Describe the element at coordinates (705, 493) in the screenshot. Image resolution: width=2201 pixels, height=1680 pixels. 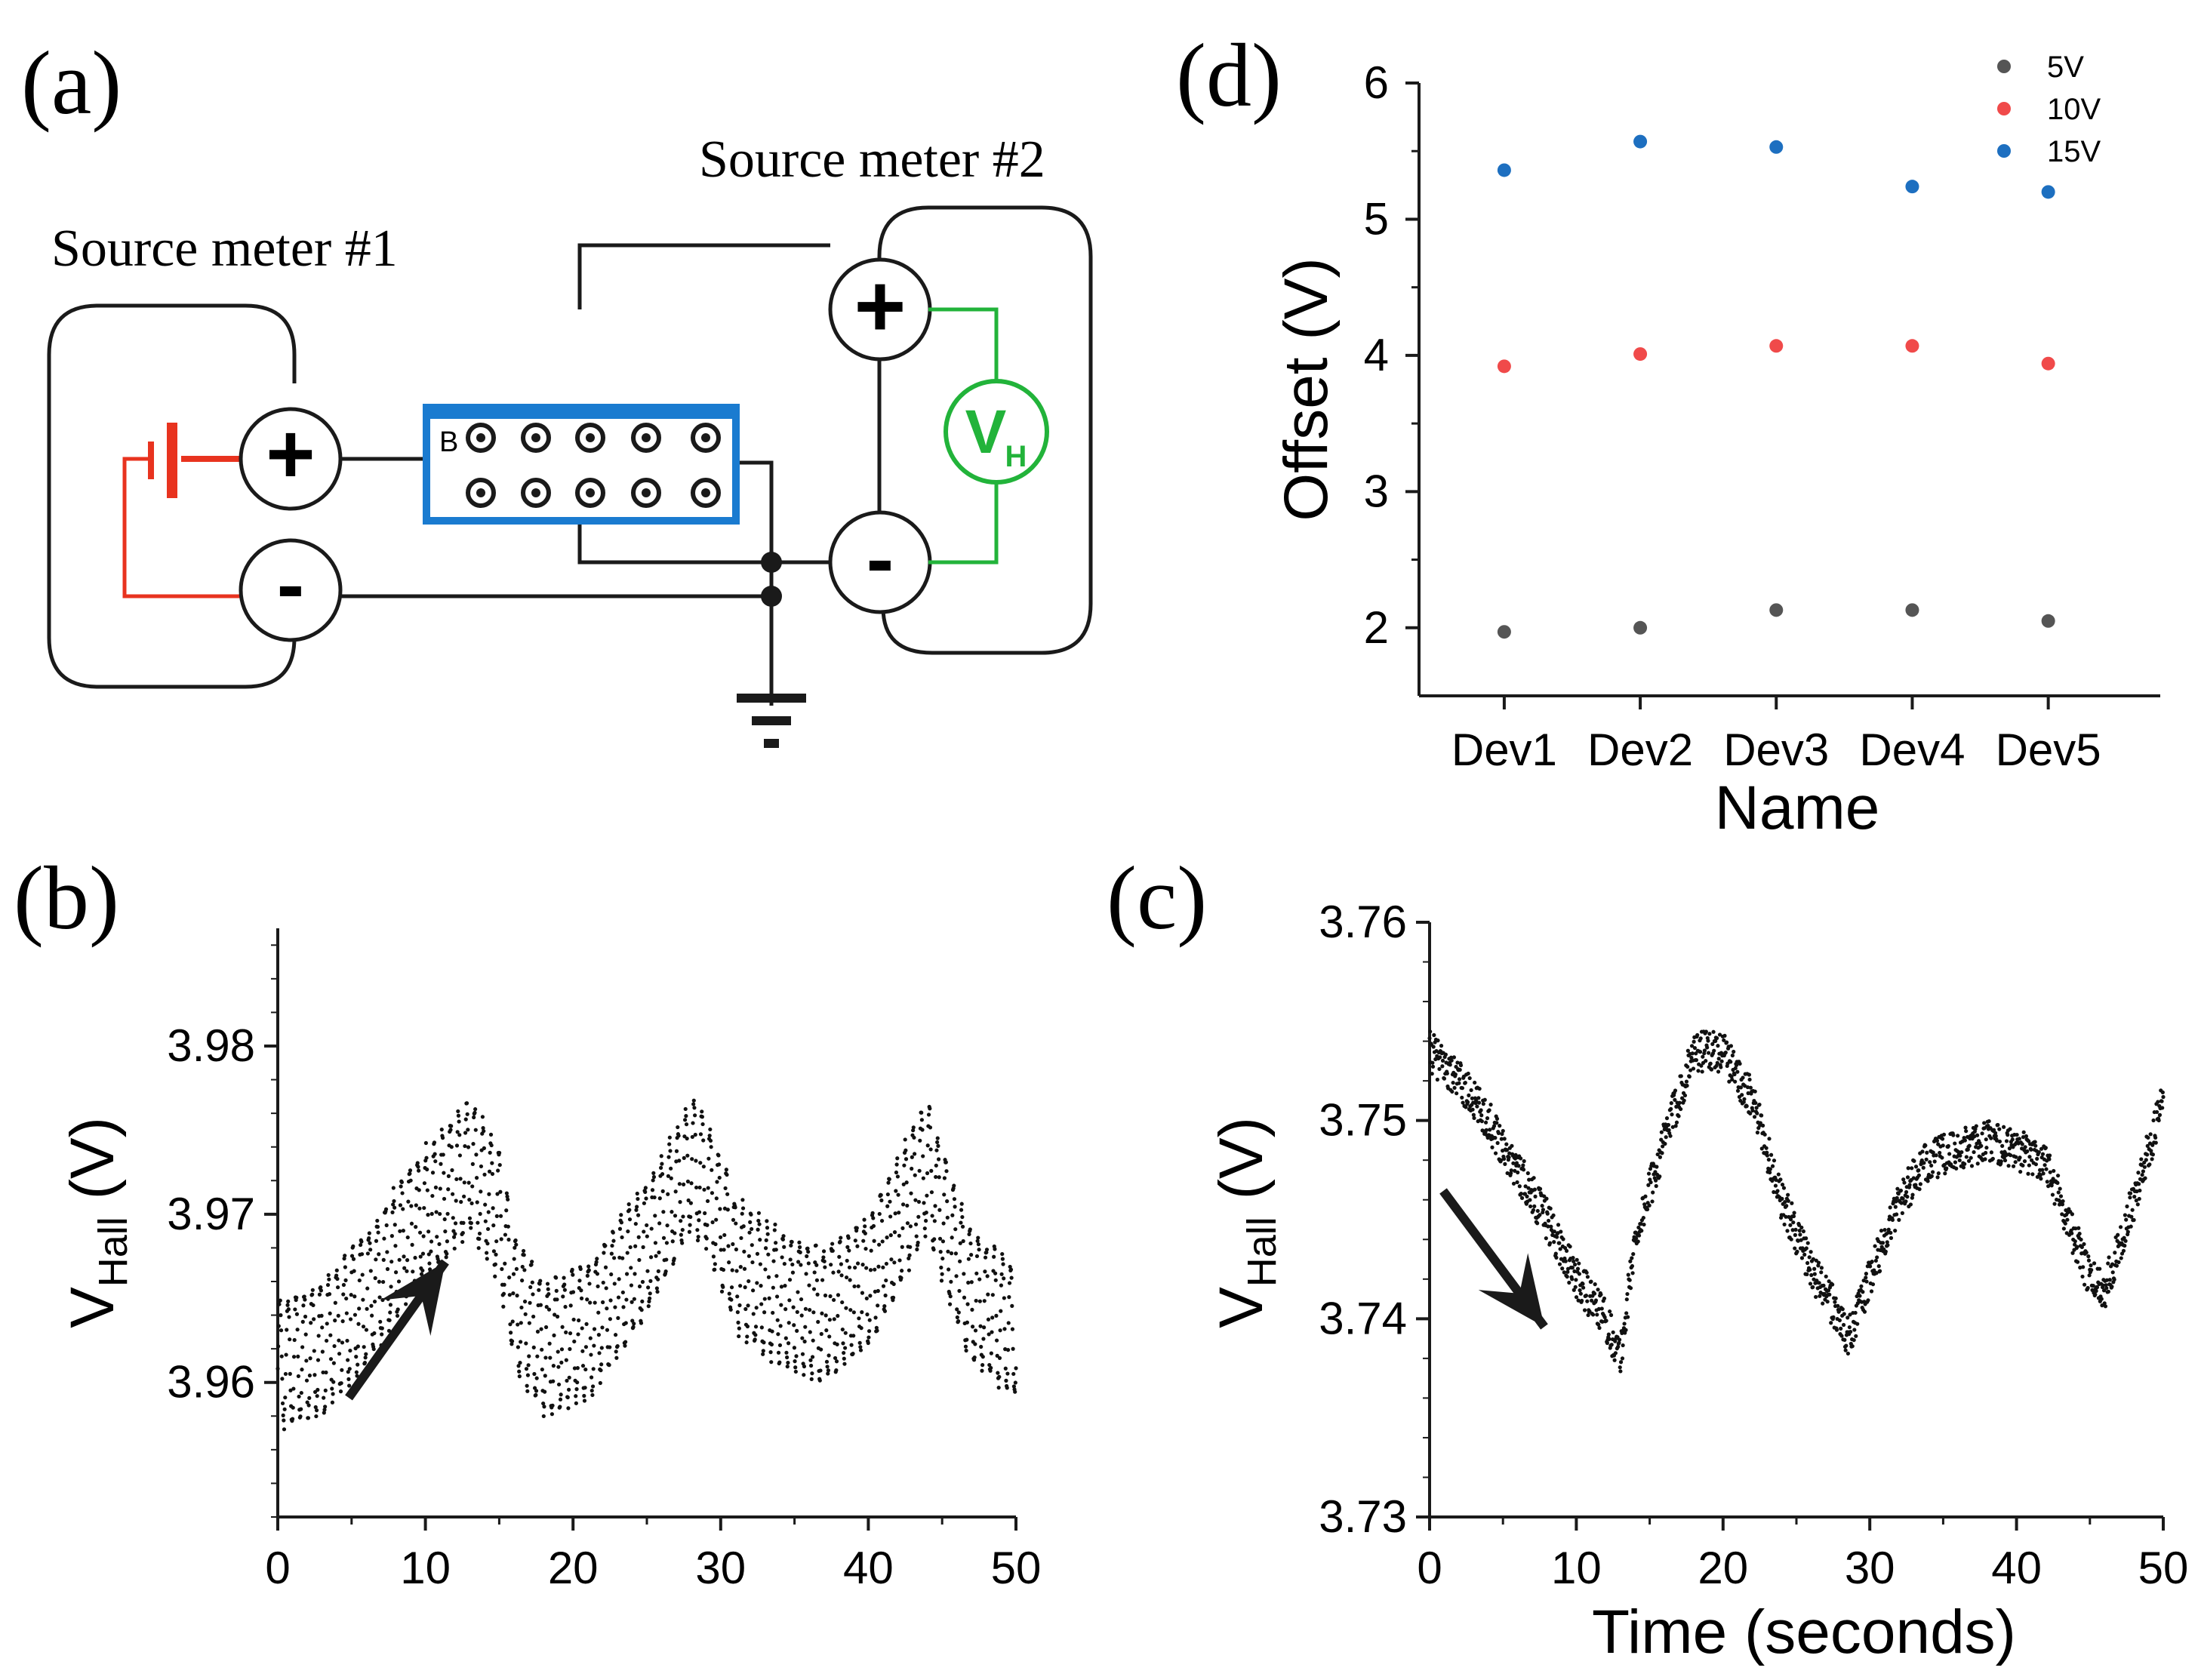
I see `board-pin-center` at that location.